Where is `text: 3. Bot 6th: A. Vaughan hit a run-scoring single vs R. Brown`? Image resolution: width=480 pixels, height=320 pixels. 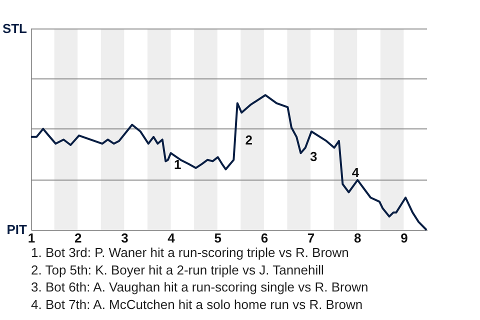
text: 3. Bot 6th: A. Vaughan hit a run-scoring single vs R. Brown is located at coordinates (199, 287).